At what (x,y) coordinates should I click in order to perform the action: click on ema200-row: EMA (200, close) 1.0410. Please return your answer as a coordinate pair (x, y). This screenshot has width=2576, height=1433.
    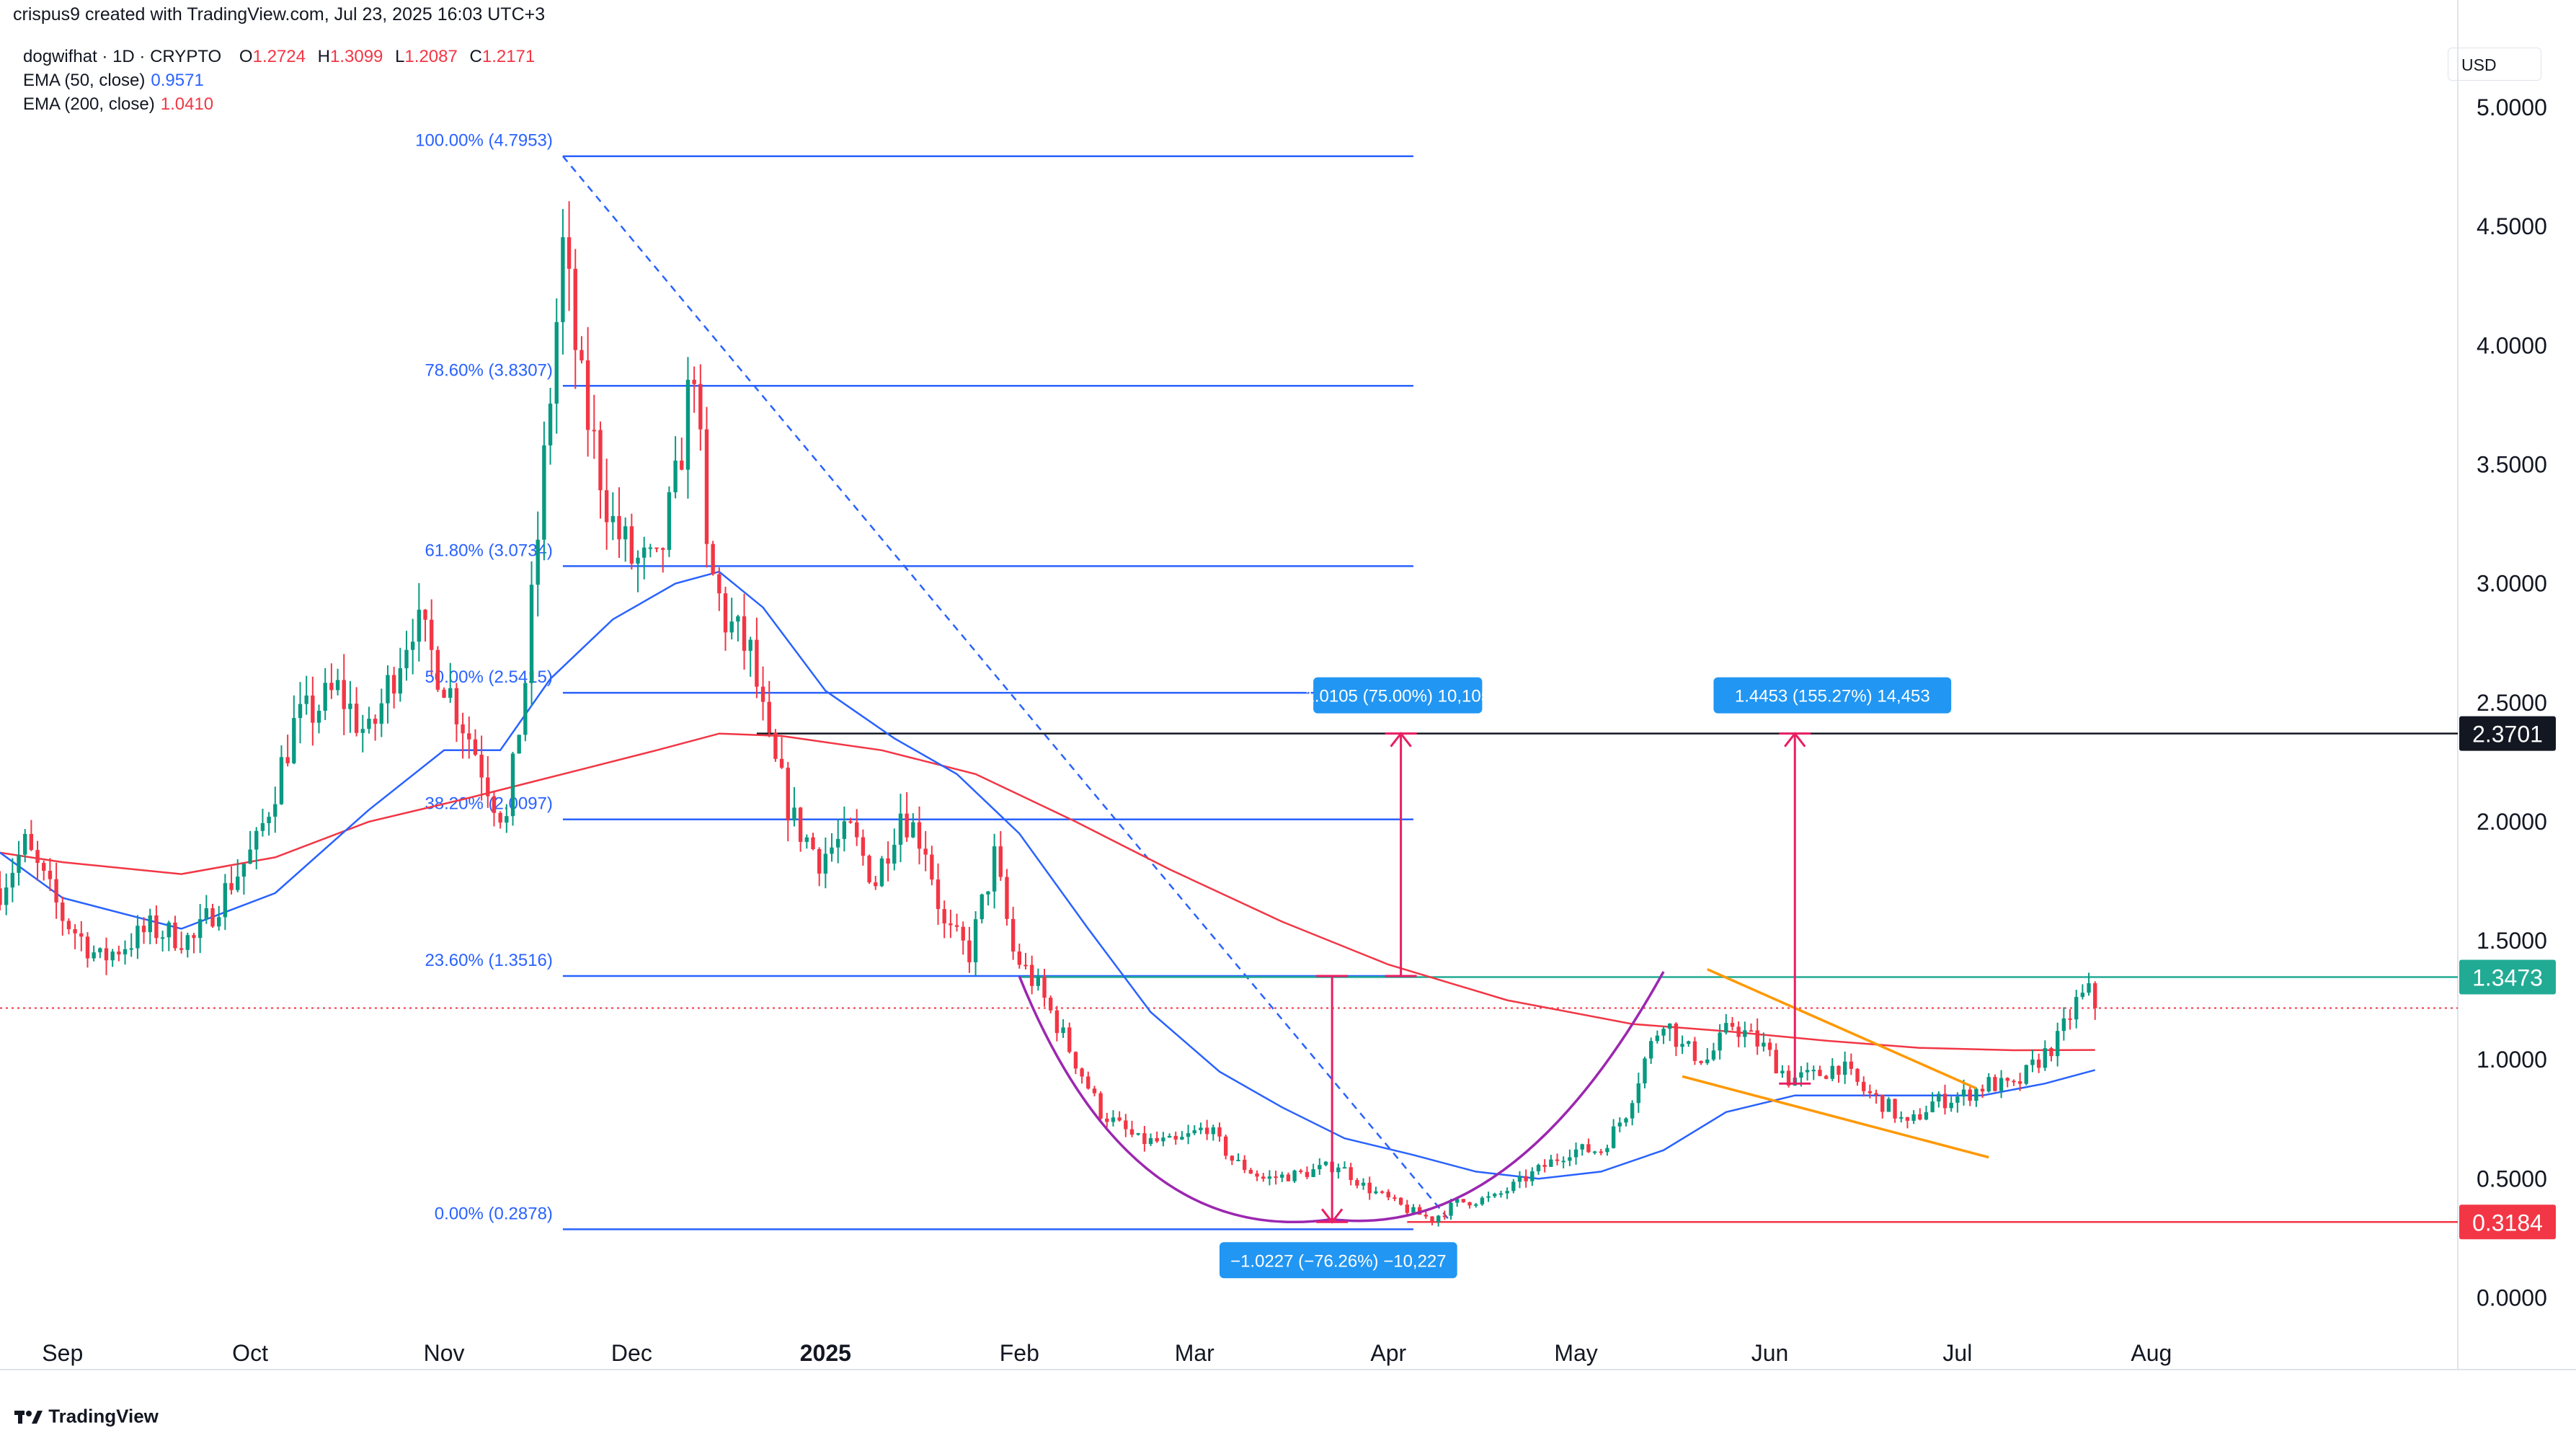
    Looking at the image, I should click on (279, 104).